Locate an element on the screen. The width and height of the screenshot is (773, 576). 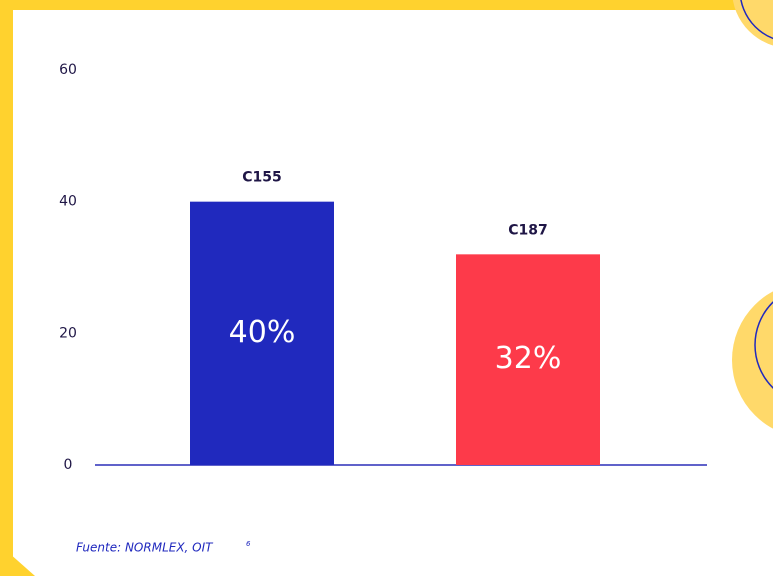
source: Fuente: NORMLEX, OIT is located at coordinates (145, 548).